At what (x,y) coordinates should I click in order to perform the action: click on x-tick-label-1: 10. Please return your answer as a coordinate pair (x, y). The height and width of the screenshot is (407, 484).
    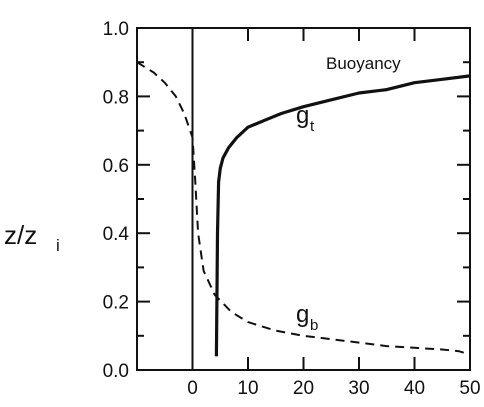
    Looking at the image, I should click on (247, 388).